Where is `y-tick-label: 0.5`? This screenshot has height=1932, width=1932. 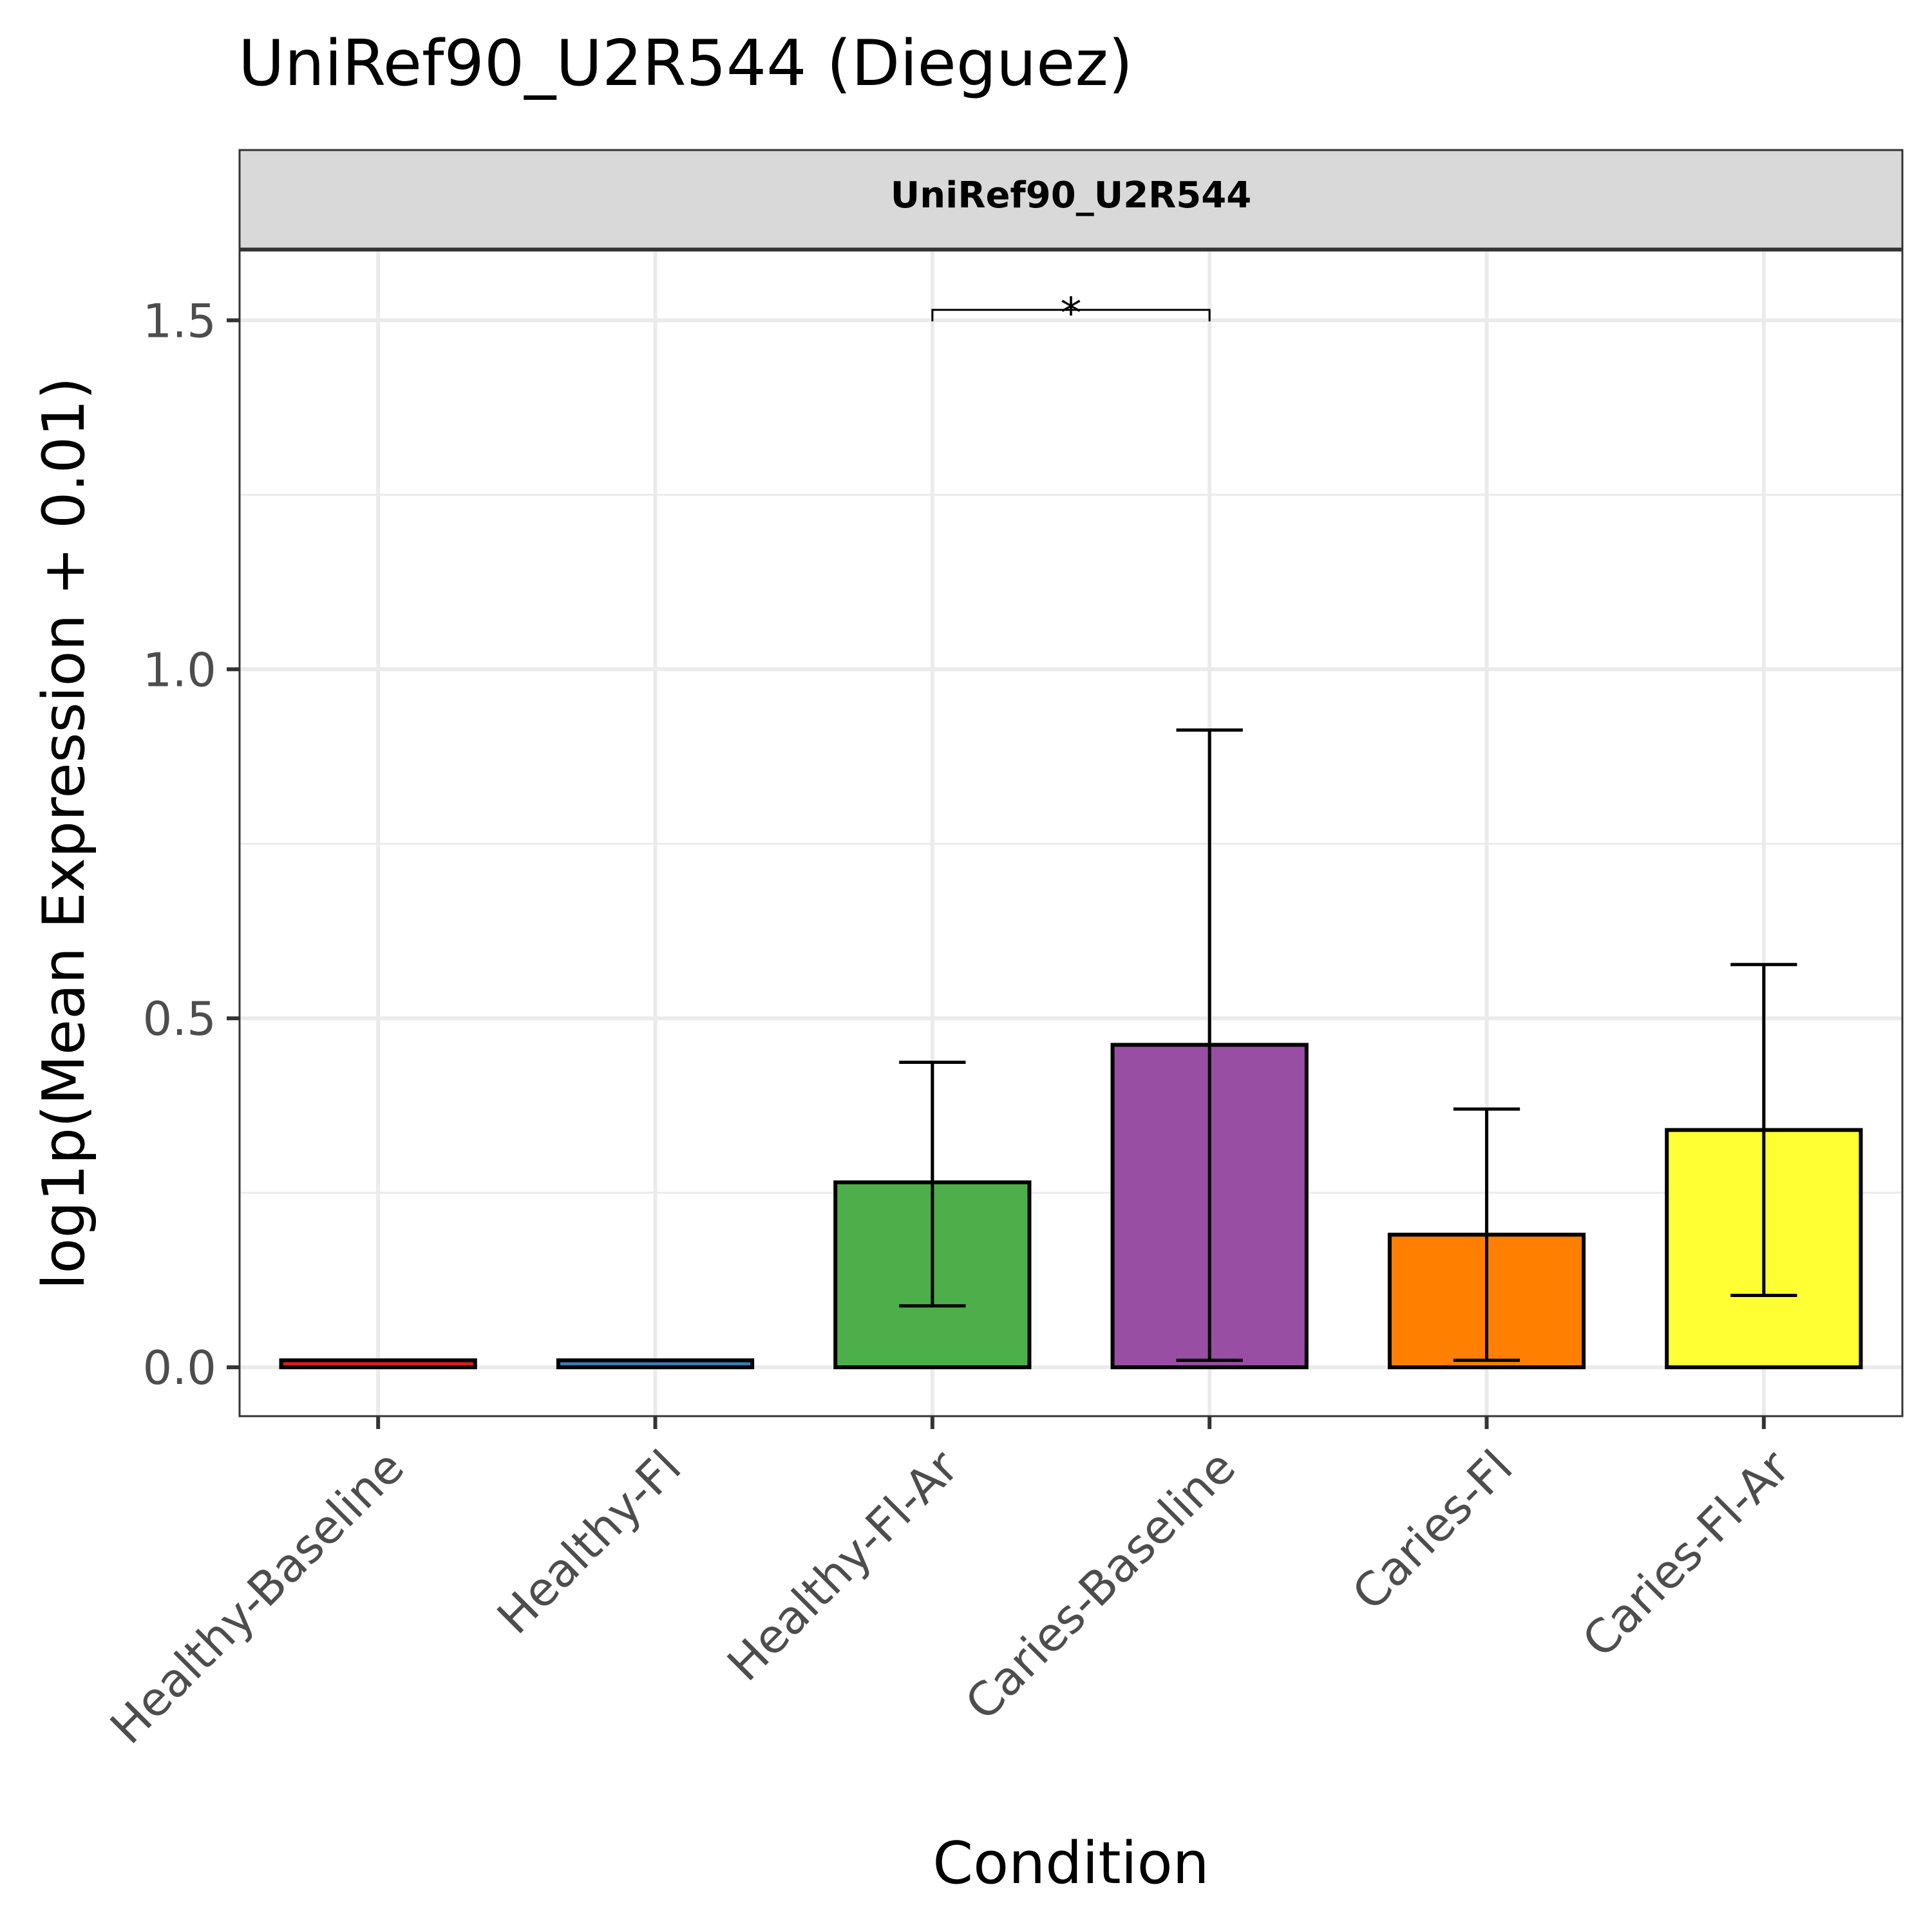 y-tick-label: 0.5 is located at coordinates (179, 1019).